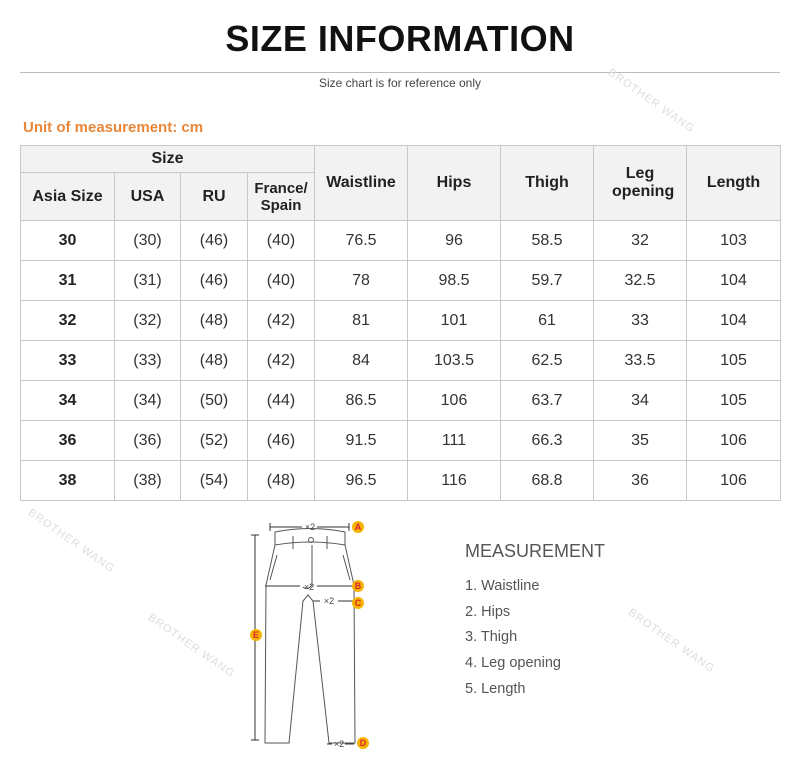 This screenshot has height=769, width=800. I want to click on header-length: Length, so click(734, 183).